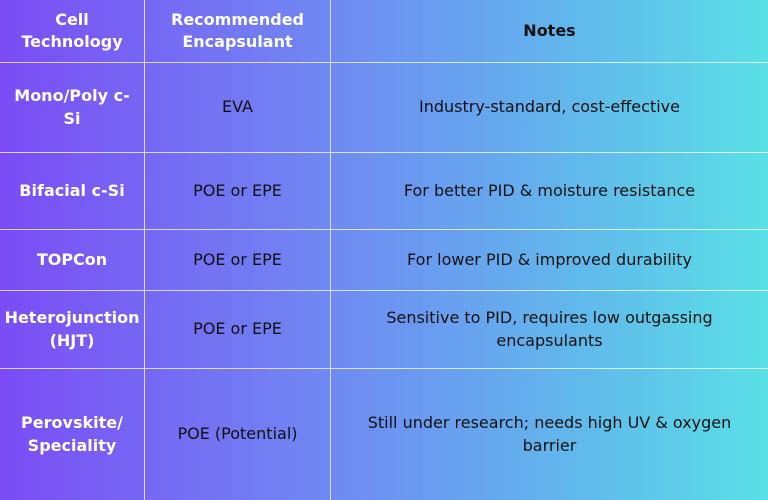 The width and height of the screenshot is (768, 500). What do you see at coordinates (72, 191) in the screenshot?
I see `row-2-technology: Bifacial c-Si` at bounding box center [72, 191].